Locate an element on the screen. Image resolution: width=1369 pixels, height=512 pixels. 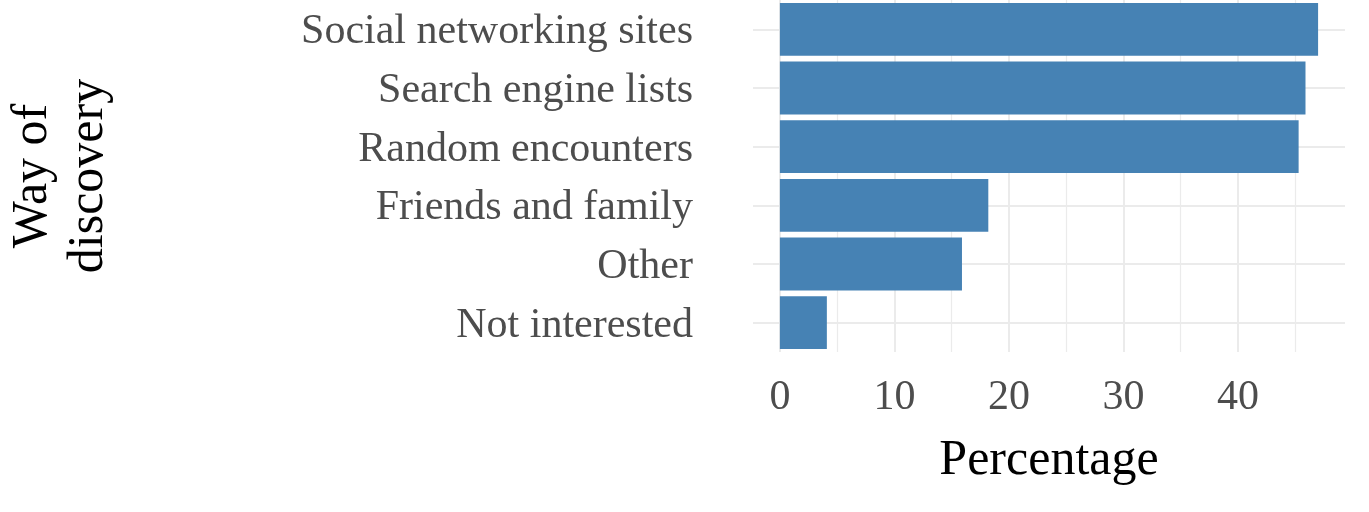
x-tick-label: 20 is located at coordinates (1008, 395).